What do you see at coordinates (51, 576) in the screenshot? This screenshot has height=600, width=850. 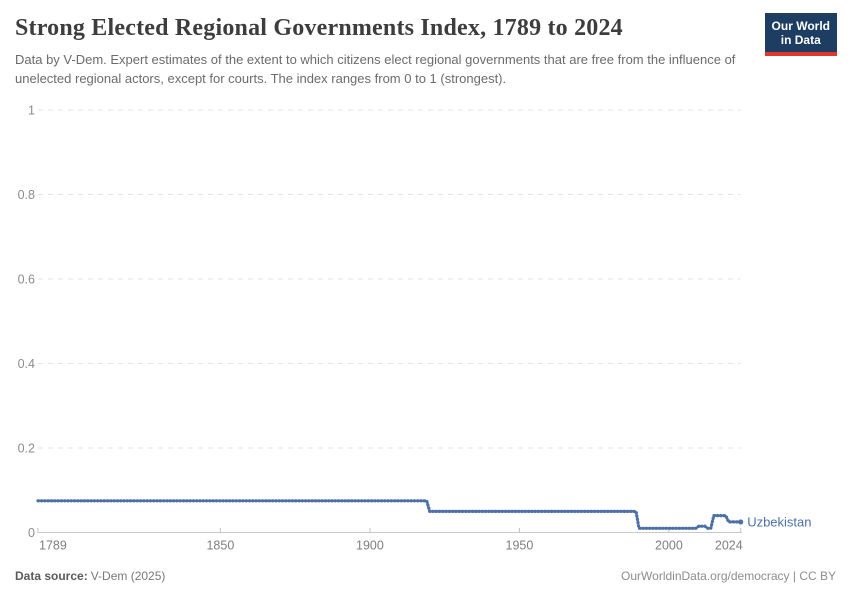 I see `data-source-label: Data source:` at bounding box center [51, 576].